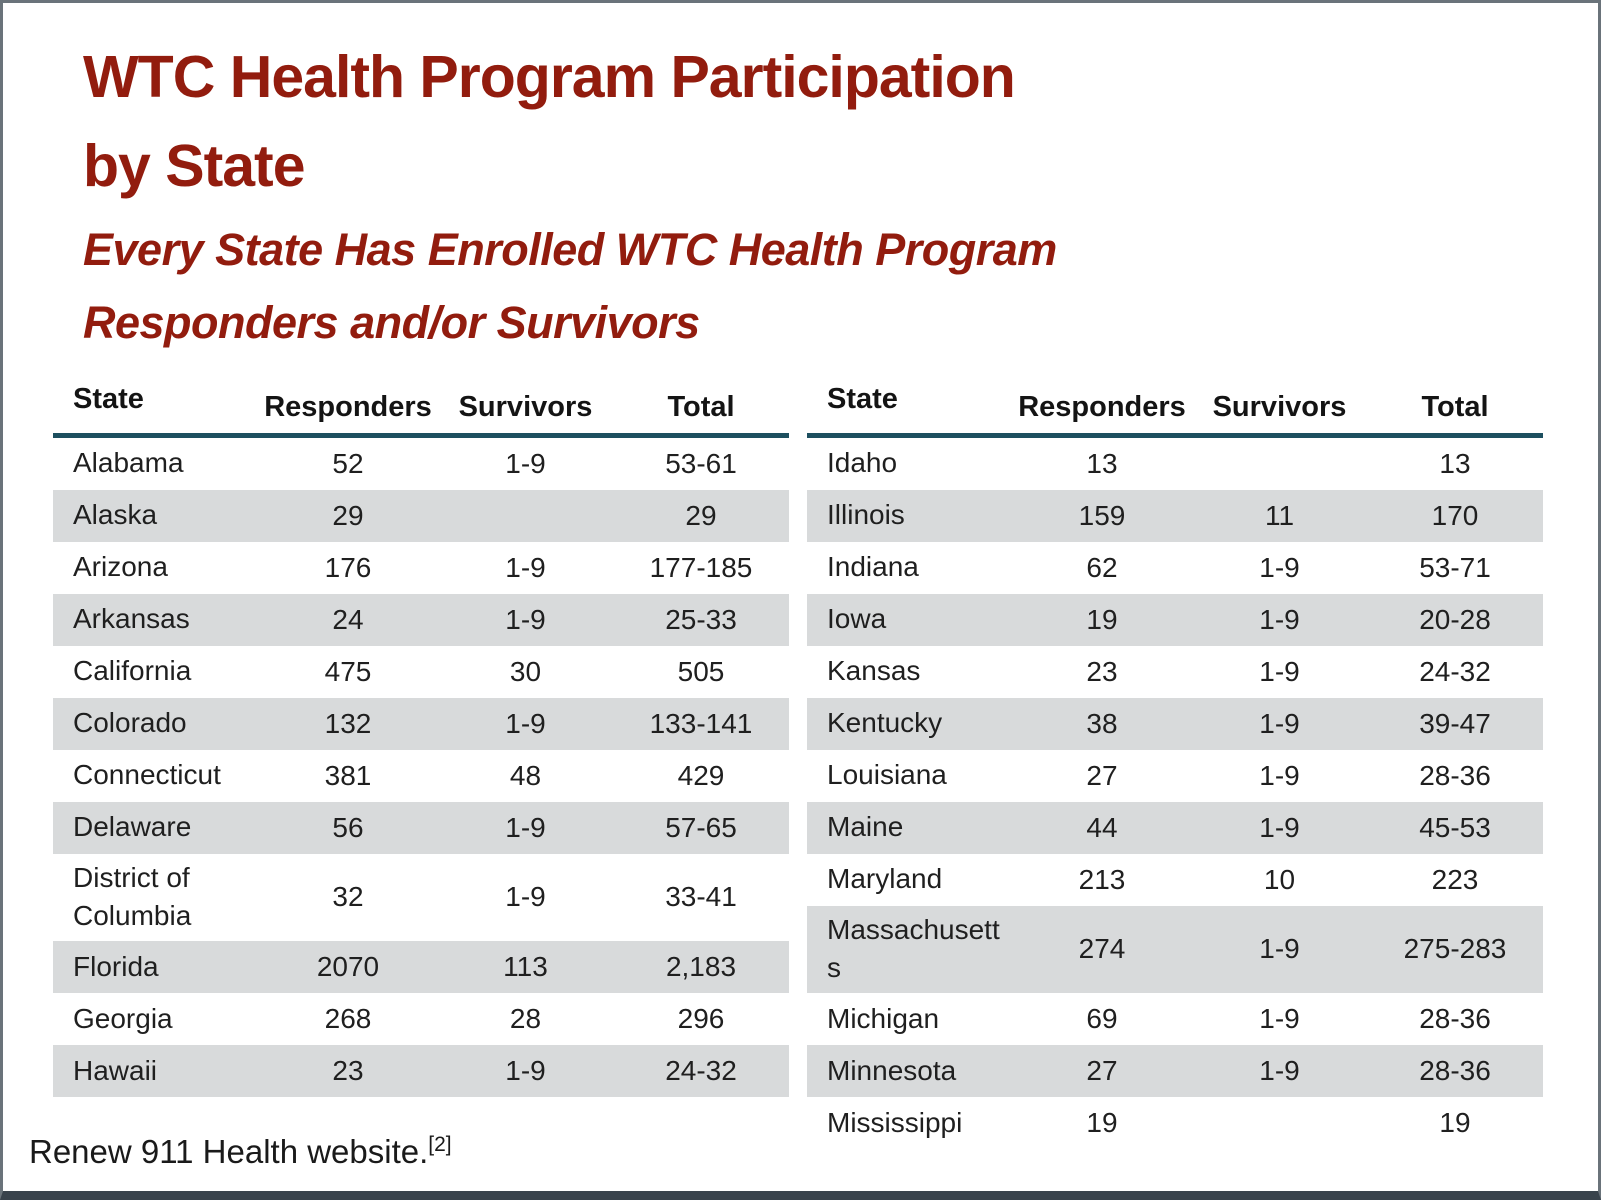 This screenshot has width=1601, height=1200. Describe the element at coordinates (1175, 619) in the screenshot. I see `table-row: Iowa 19 1-9 20-28` at that location.